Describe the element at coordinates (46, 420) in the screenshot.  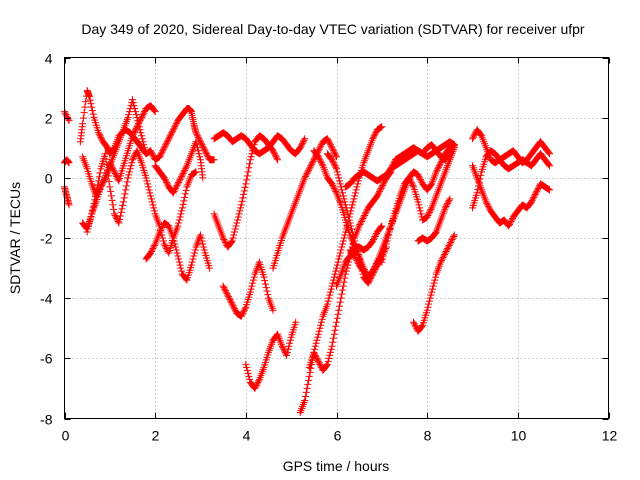
I see `y-tick-label: -8` at that location.